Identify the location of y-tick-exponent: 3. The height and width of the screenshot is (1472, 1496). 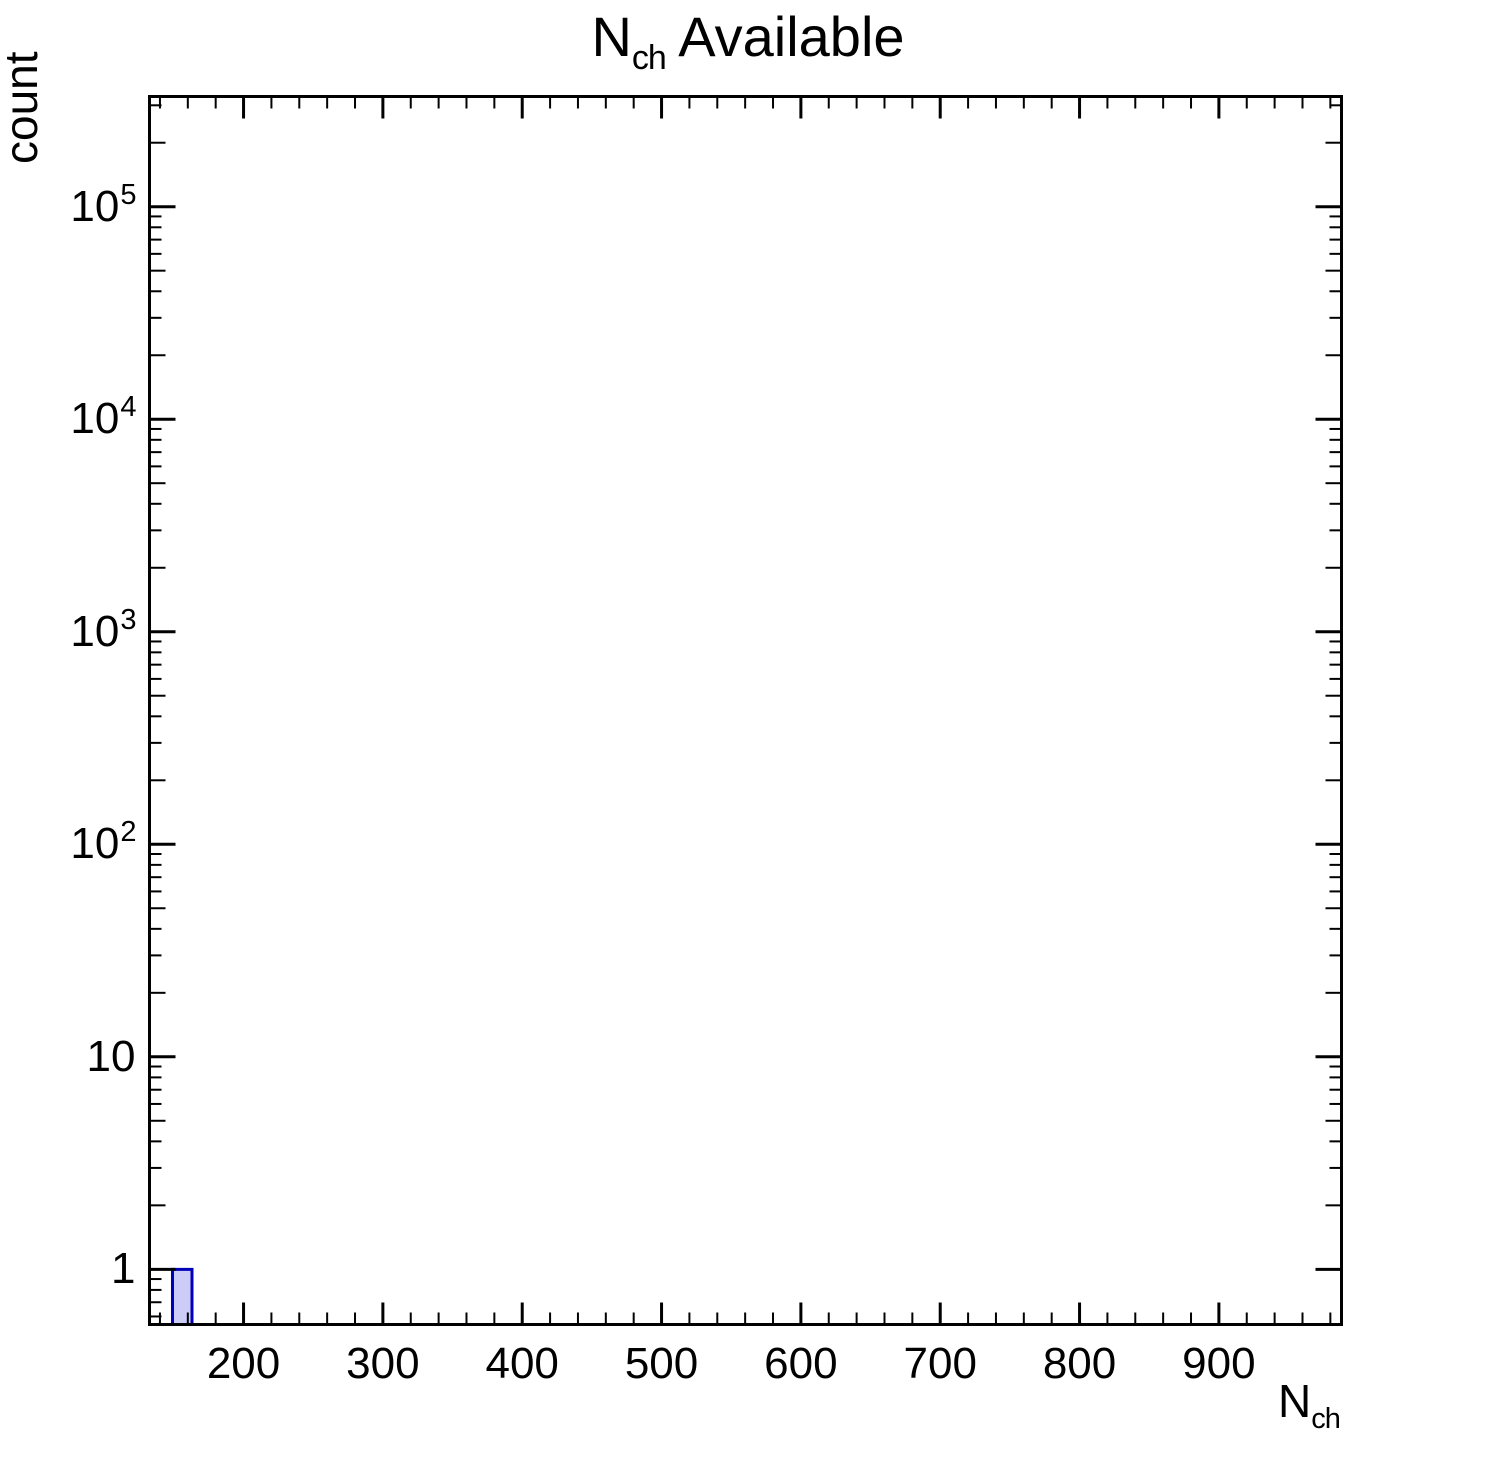
(128, 619).